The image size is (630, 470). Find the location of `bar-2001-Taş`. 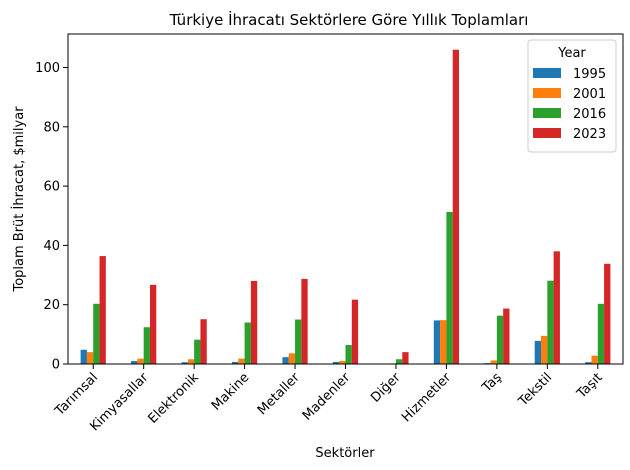

bar-2001-Taş is located at coordinates (493, 362).